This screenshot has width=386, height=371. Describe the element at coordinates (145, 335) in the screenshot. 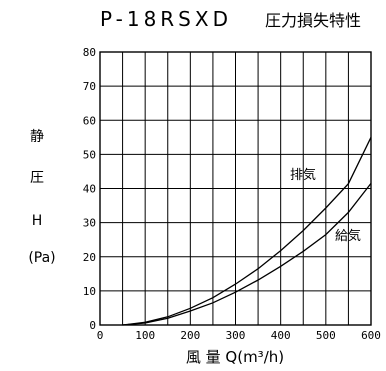

I see `x-tick-label: 100` at that location.